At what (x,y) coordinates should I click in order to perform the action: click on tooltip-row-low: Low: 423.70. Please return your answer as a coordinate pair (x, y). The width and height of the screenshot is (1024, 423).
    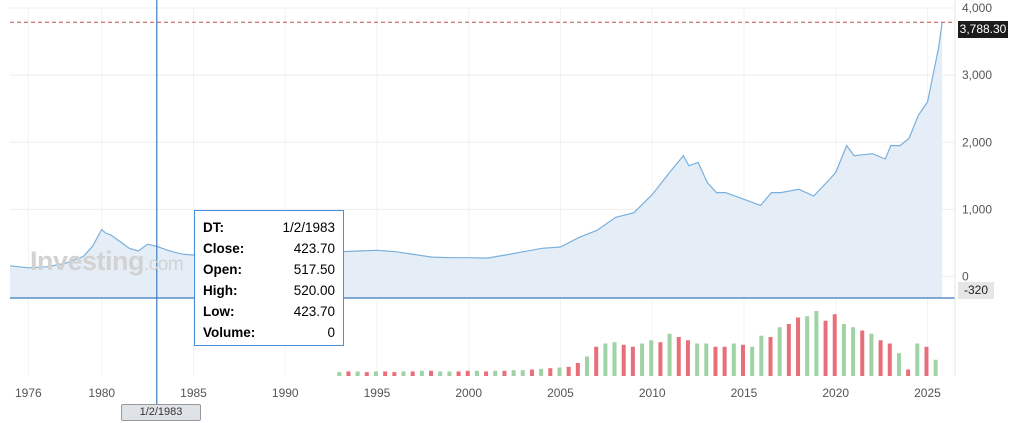
    Looking at the image, I should click on (269, 311).